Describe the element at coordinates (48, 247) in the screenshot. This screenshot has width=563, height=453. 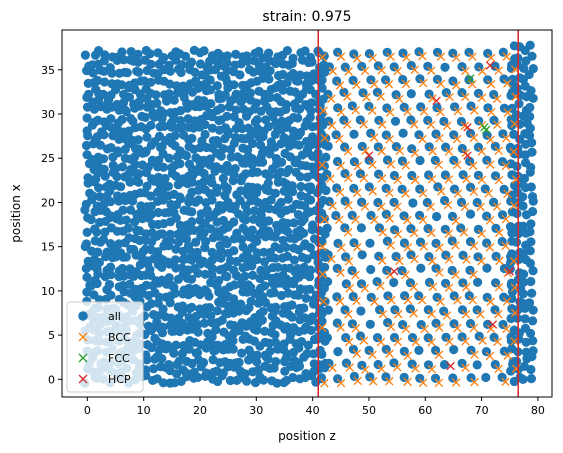
I see `y-tick-label: 15` at that location.